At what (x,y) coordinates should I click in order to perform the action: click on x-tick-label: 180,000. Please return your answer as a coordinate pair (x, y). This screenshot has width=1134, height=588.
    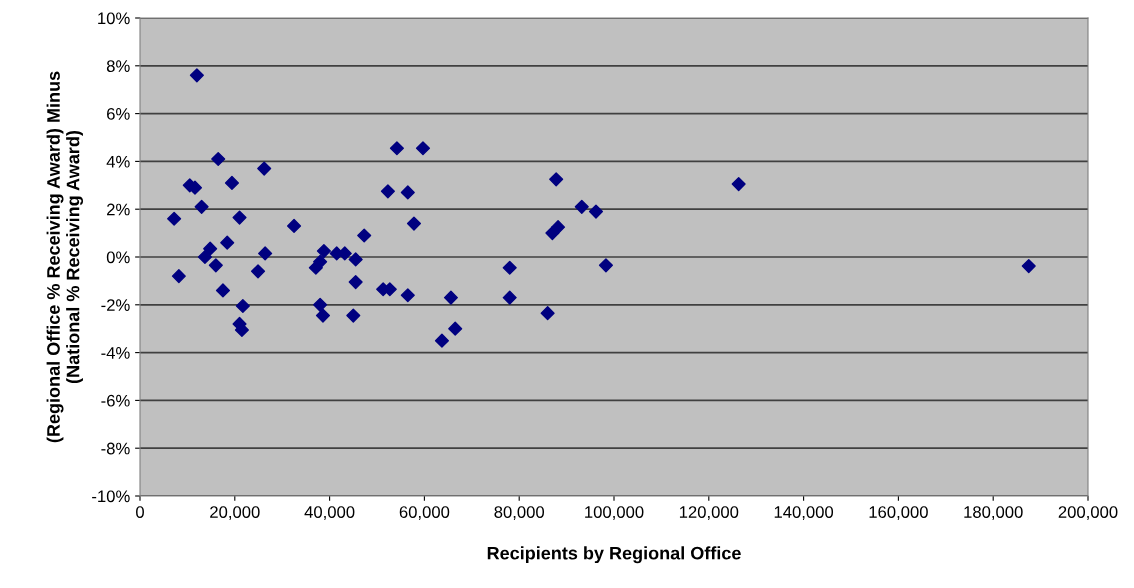
    Looking at the image, I should click on (993, 513).